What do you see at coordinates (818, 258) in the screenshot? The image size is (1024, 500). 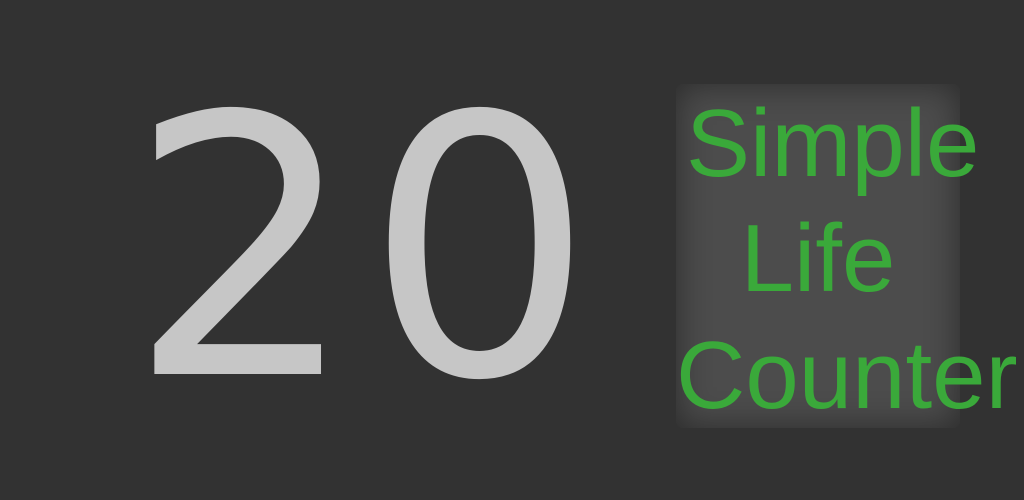 I see `title-line-life: Life` at bounding box center [818, 258].